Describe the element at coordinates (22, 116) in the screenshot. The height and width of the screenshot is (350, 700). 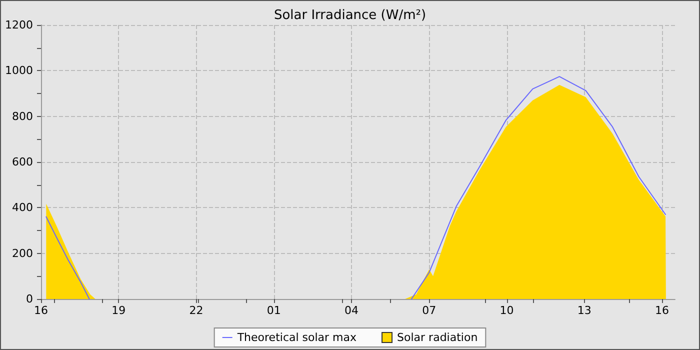
I see `y-tick-label: 800` at that location.